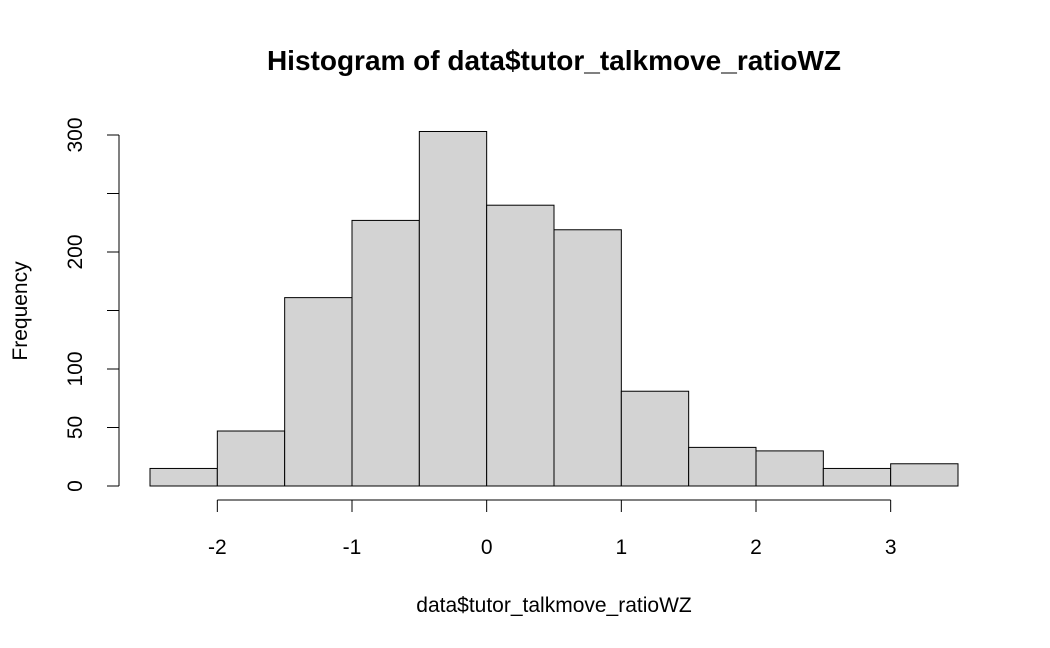 Image resolution: width=1050 pixels, height=648 pixels. Describe the element at coordinates (20, 311) in the screenshot. I see `y-axis-label: Frequency` at that location.